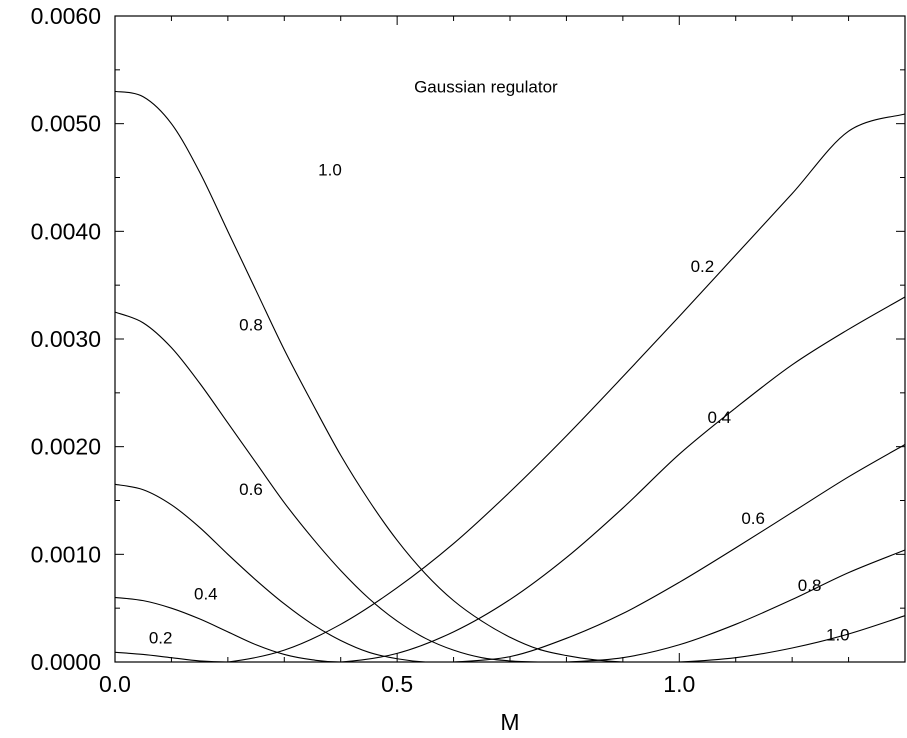 The image size is (907, 738). What do you see at coordinates (753, 518) in the screenshot?
I see `curve-label-right: 0.6` at bounding box center [753, 518].